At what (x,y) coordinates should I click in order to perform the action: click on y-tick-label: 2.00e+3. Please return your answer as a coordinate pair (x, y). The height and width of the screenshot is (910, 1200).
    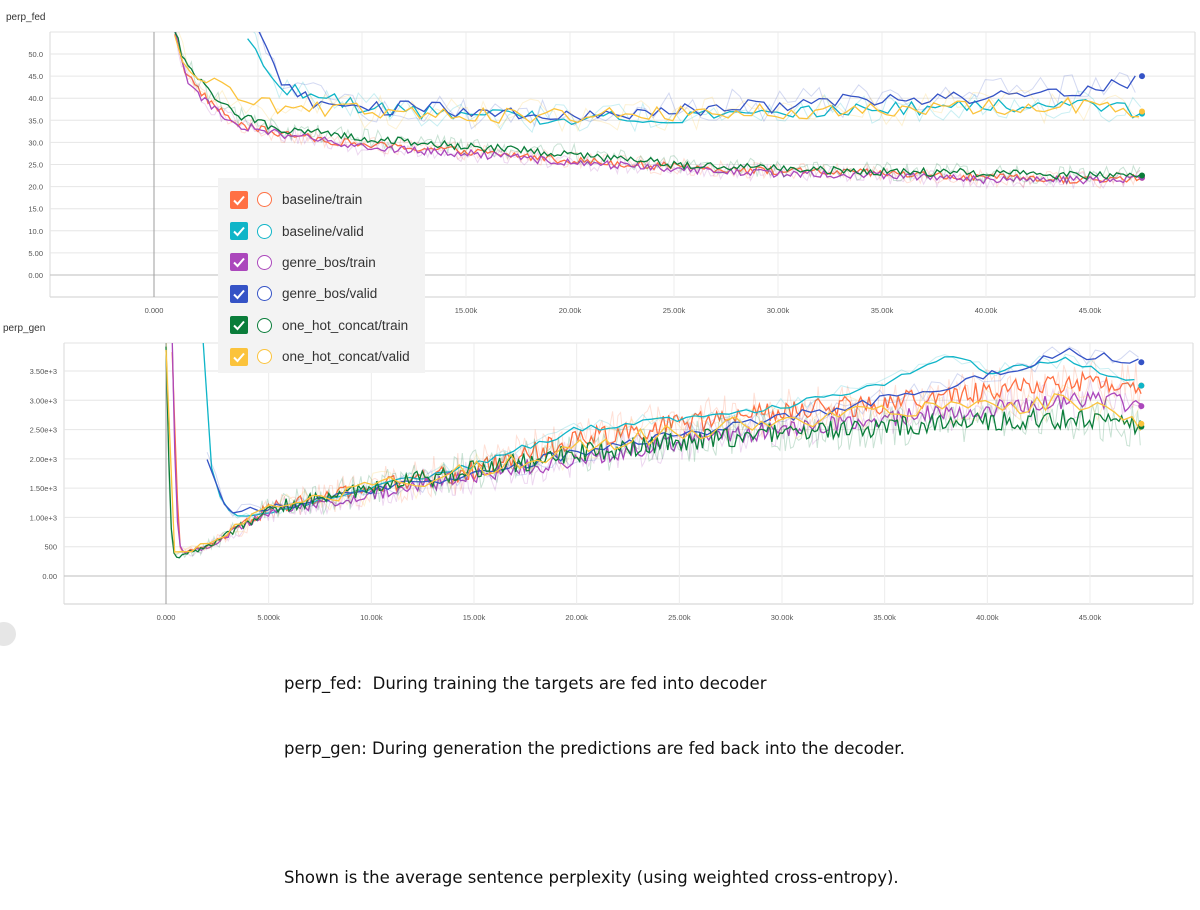
    Looking at the image, I should click on (43, 459).